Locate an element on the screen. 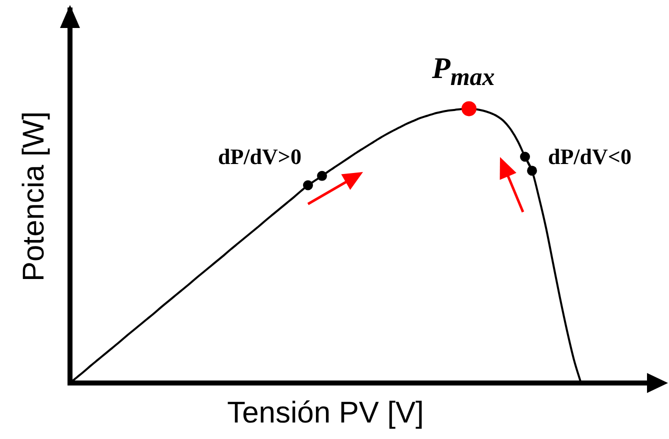  annotation: dP/dV>0 is located at coordinates (260, 156).